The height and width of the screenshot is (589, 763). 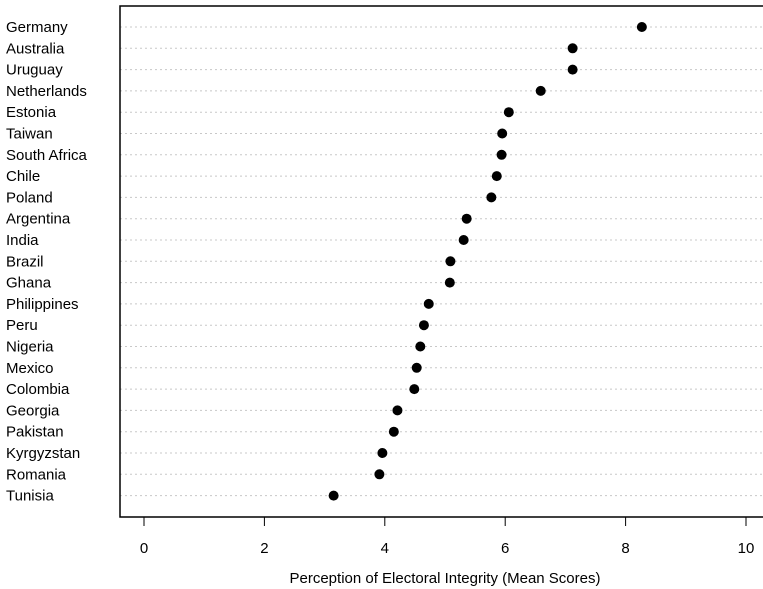 I want to click on category-label: Mexico, so click(x=30, y=368).